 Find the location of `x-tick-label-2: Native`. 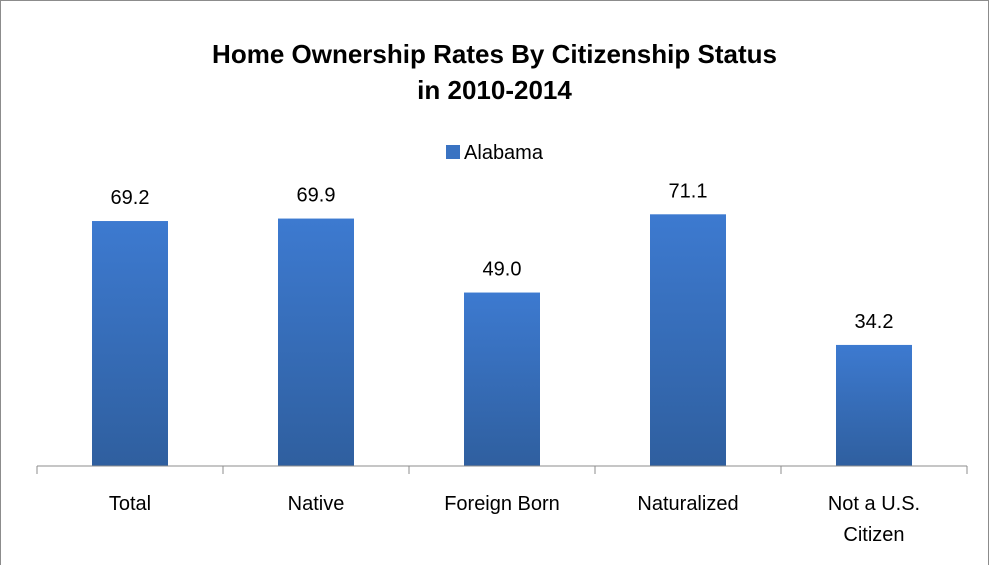

x-tick-label-2: Native is located at coordinates (316, 504).